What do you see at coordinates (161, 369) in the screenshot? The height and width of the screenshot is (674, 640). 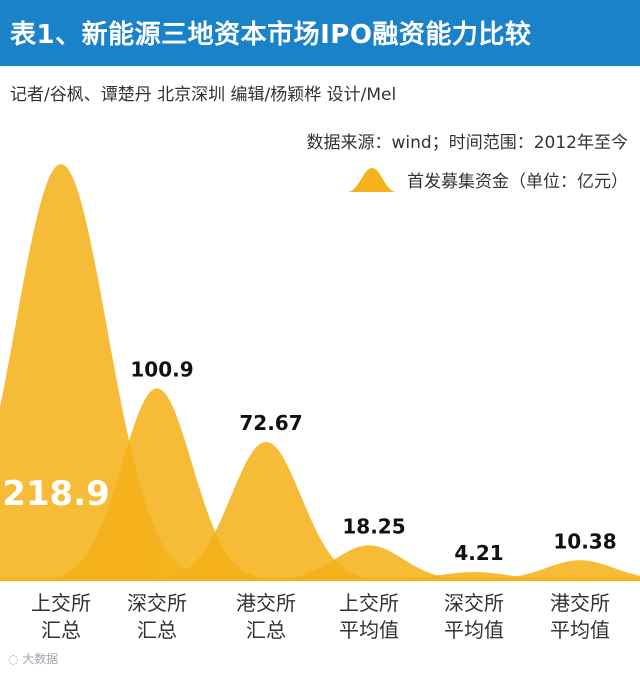 I see `data-label-1: 100.9` at bounding box center [161, 369].